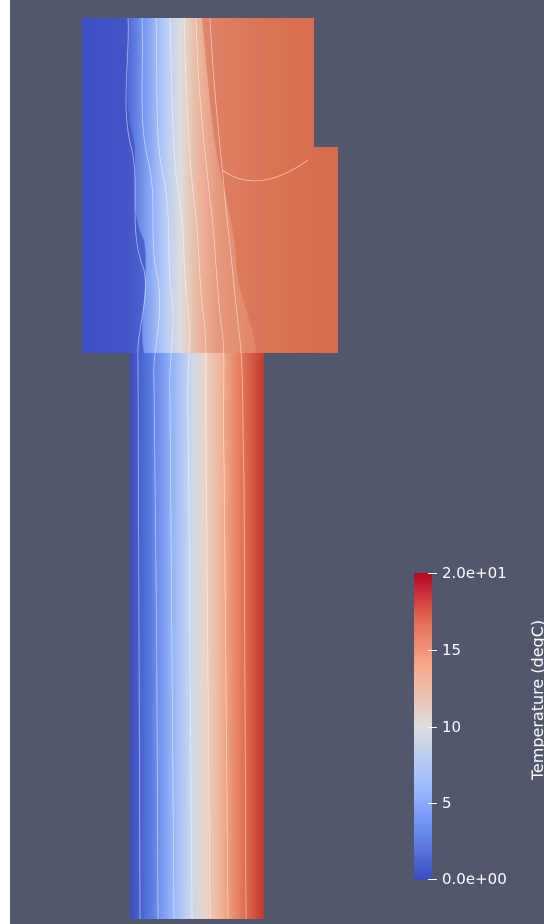 This screenshot has height=924, width=544. I want to click on colorbar-tick-max, so click(432, 573).